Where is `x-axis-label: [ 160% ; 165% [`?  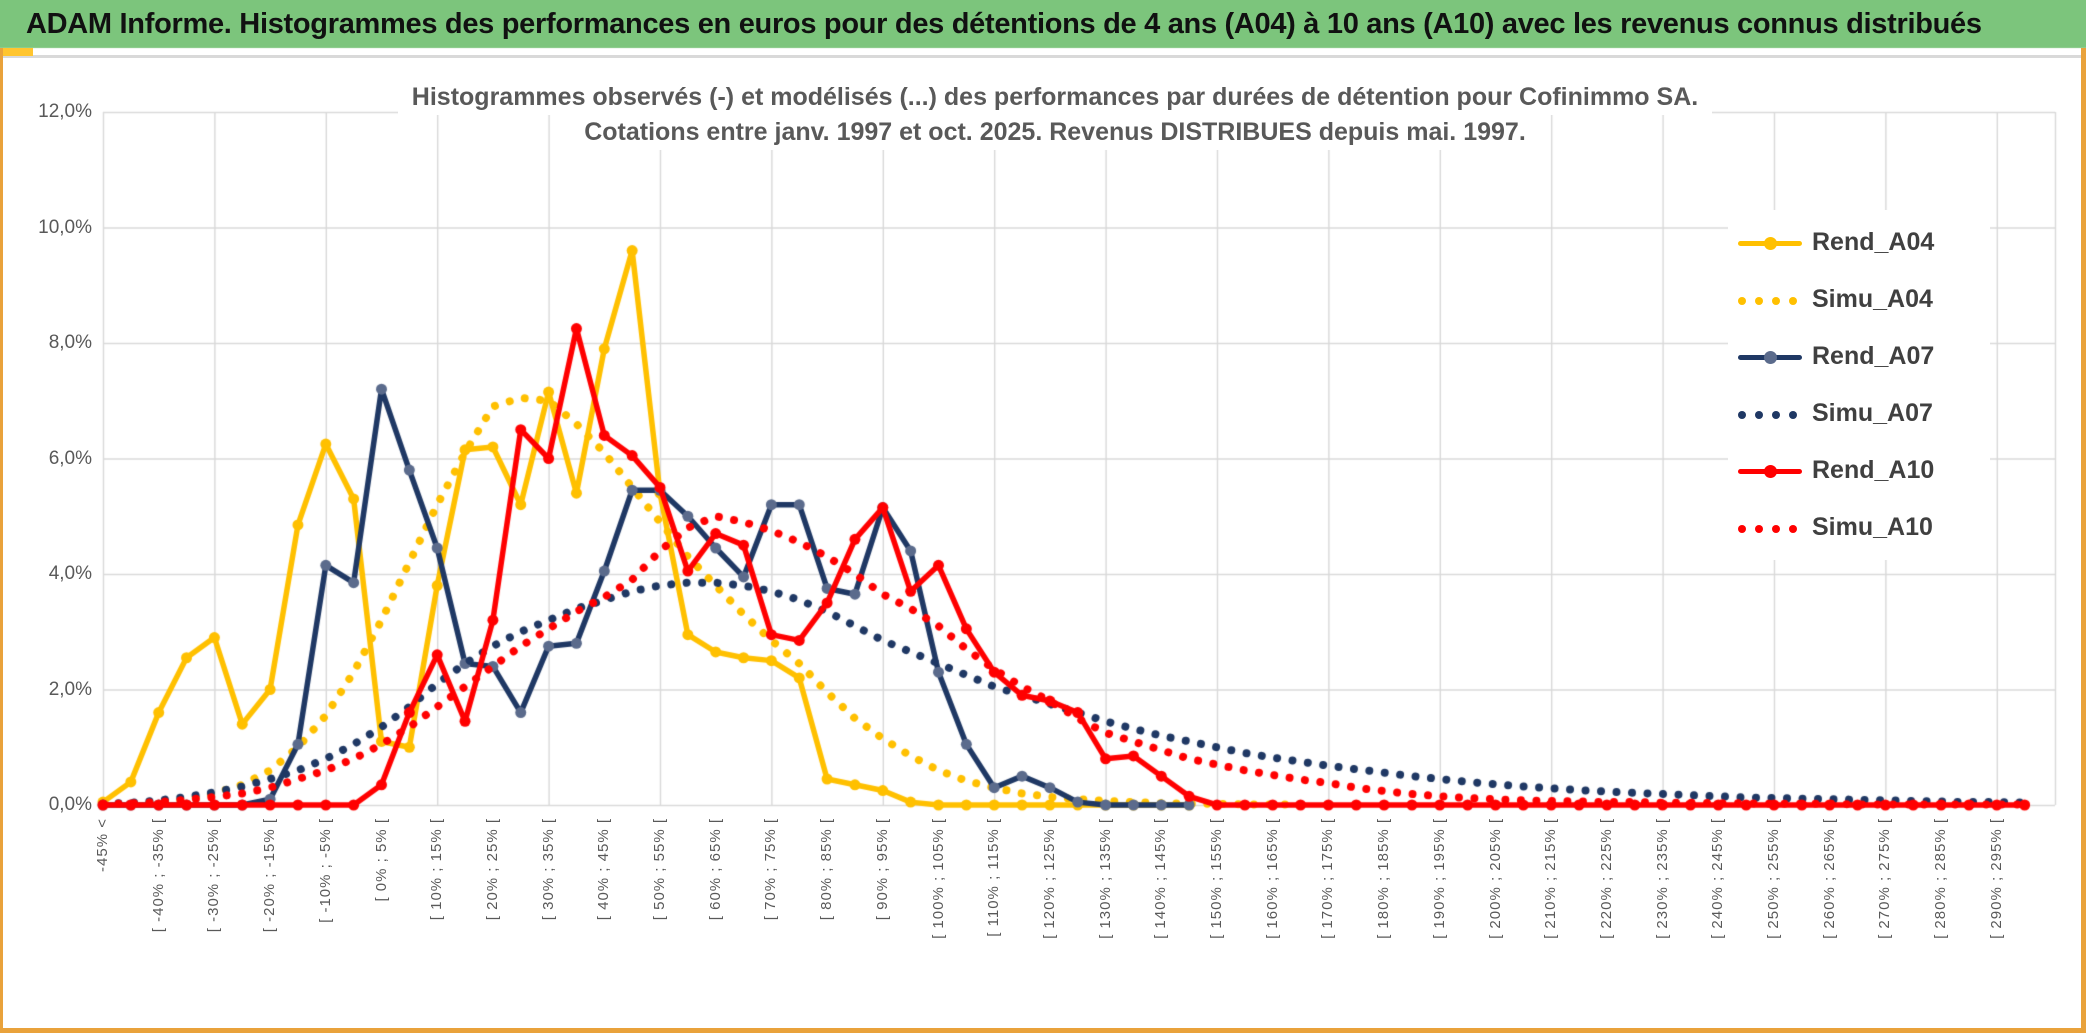
x-axis-label: [ 160% ; 165% [ is located at coordinates (1272, 878).